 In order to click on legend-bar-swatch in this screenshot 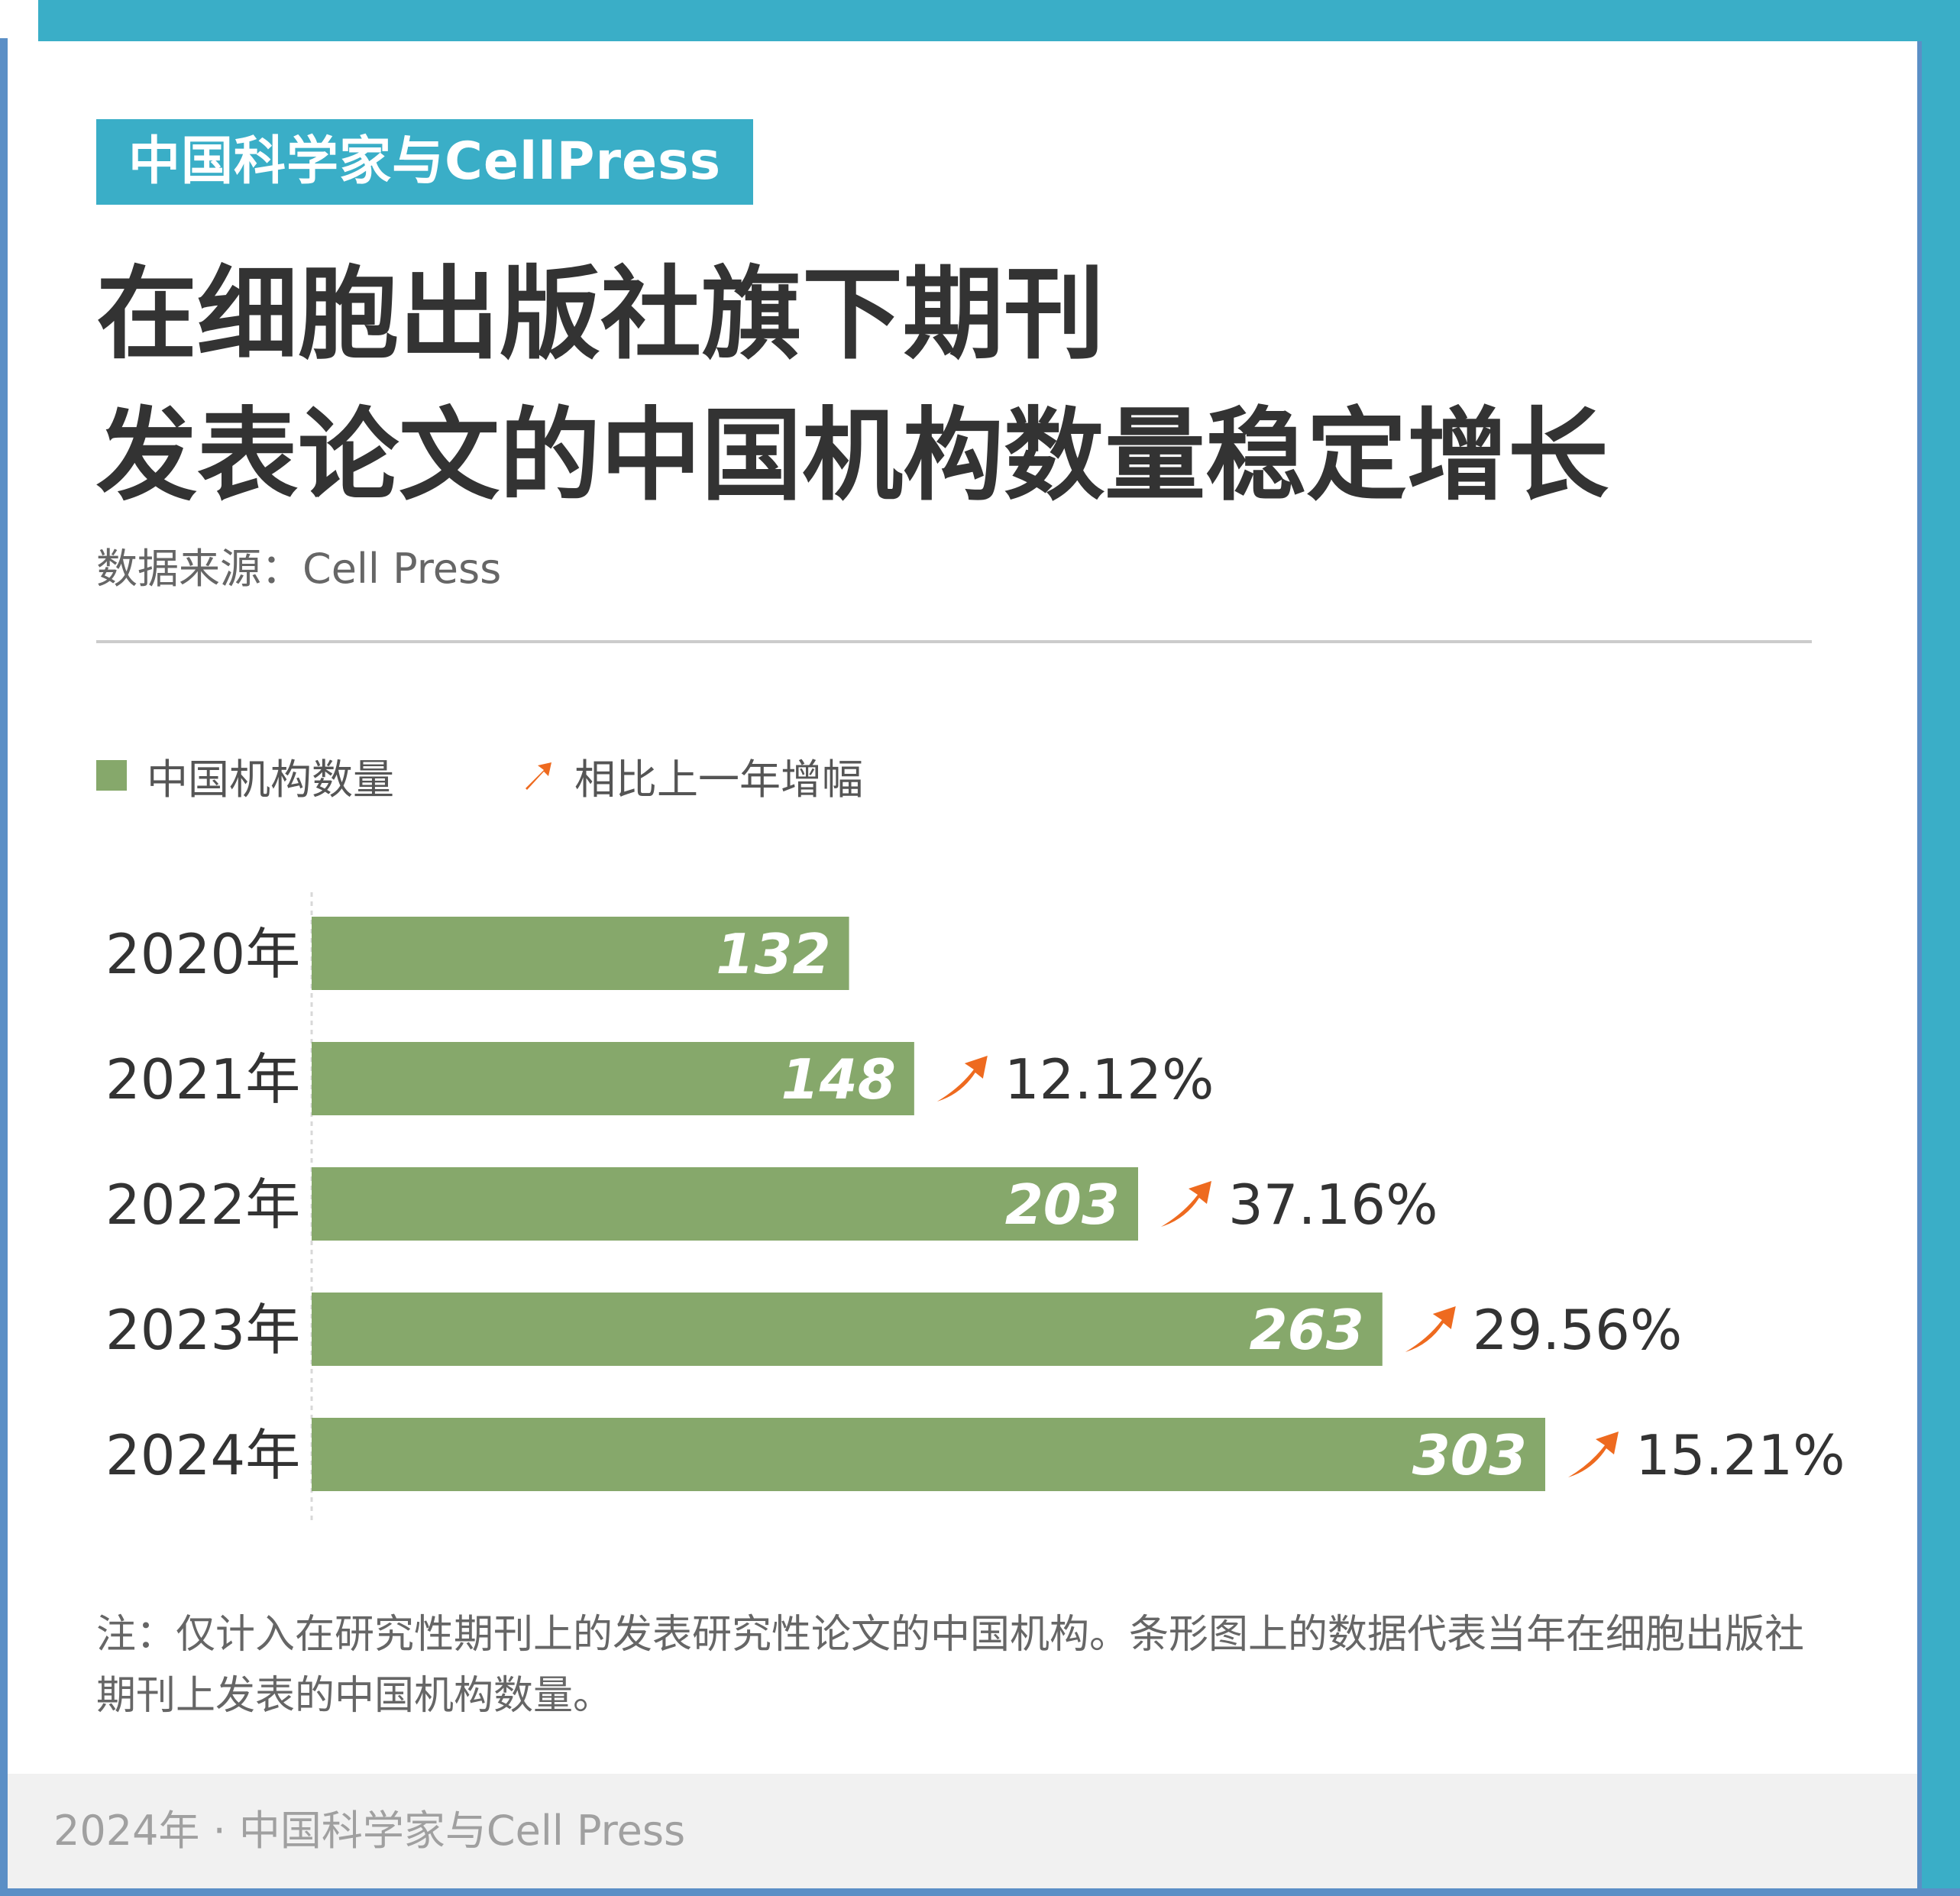, I will do `click(112, 775)`.